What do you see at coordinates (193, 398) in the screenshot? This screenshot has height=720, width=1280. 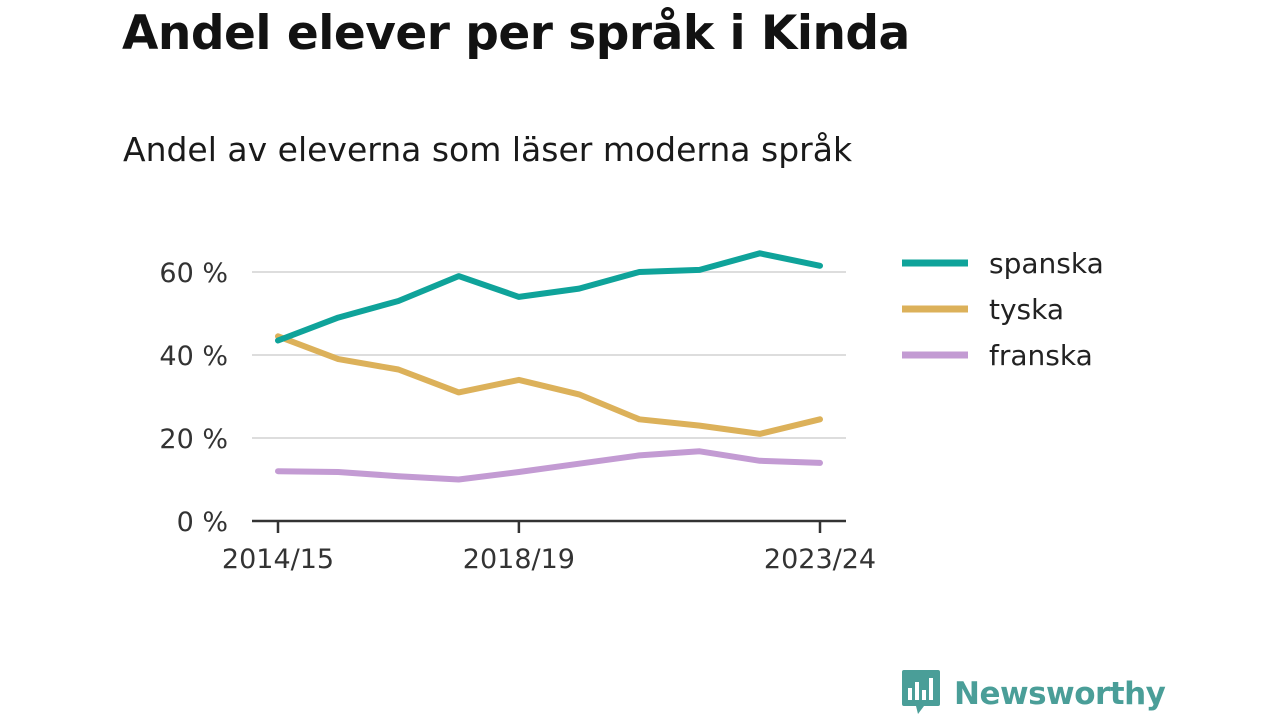 I see `y-axis-labels: 0 % 20 % 40 % 60 %` at bounding box center [193, 398].